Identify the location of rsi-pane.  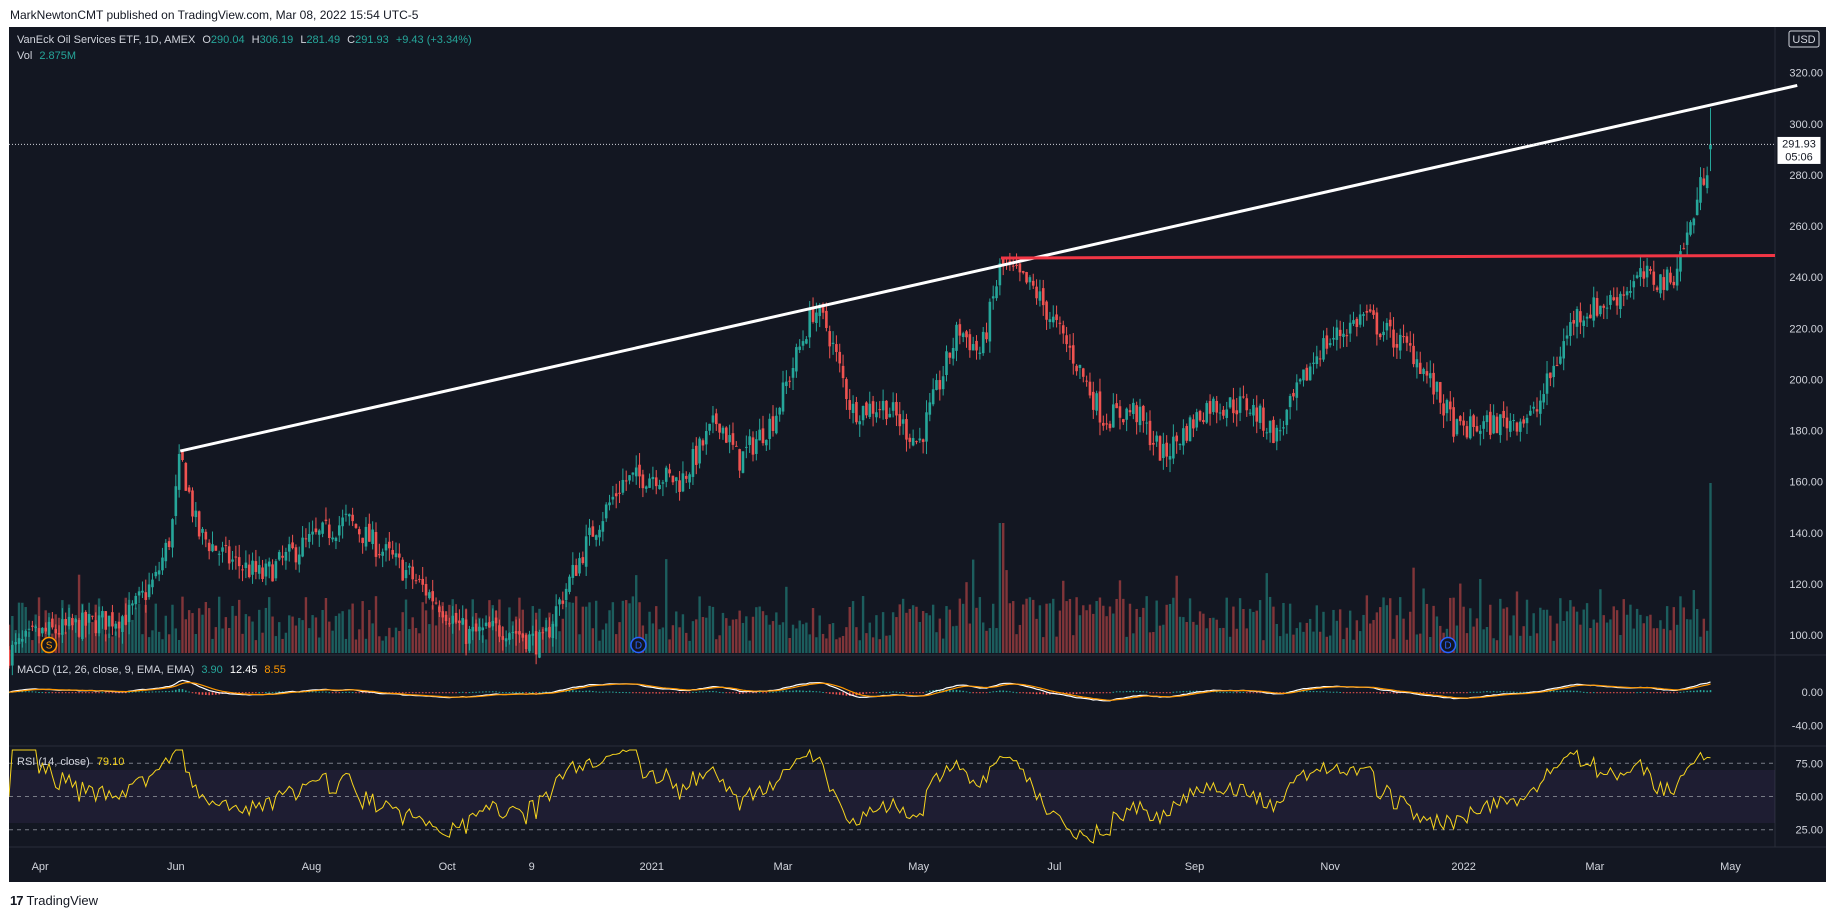
(892, 796).